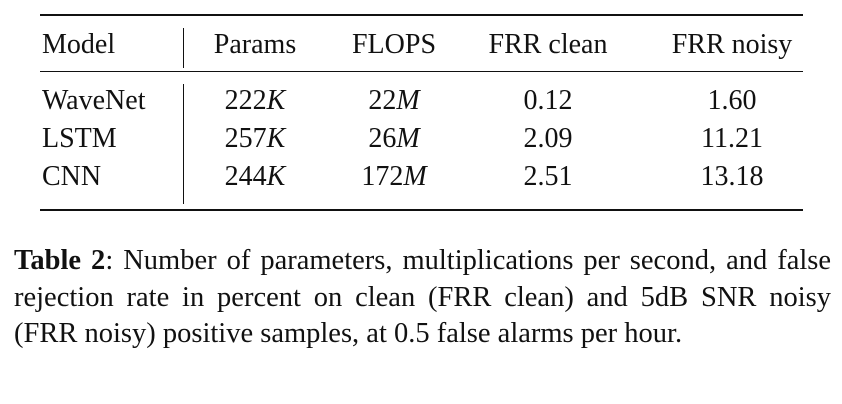  Describe the element at coordinates (79, 44) in the screenshot. I see `header-cell: Model` at that location.